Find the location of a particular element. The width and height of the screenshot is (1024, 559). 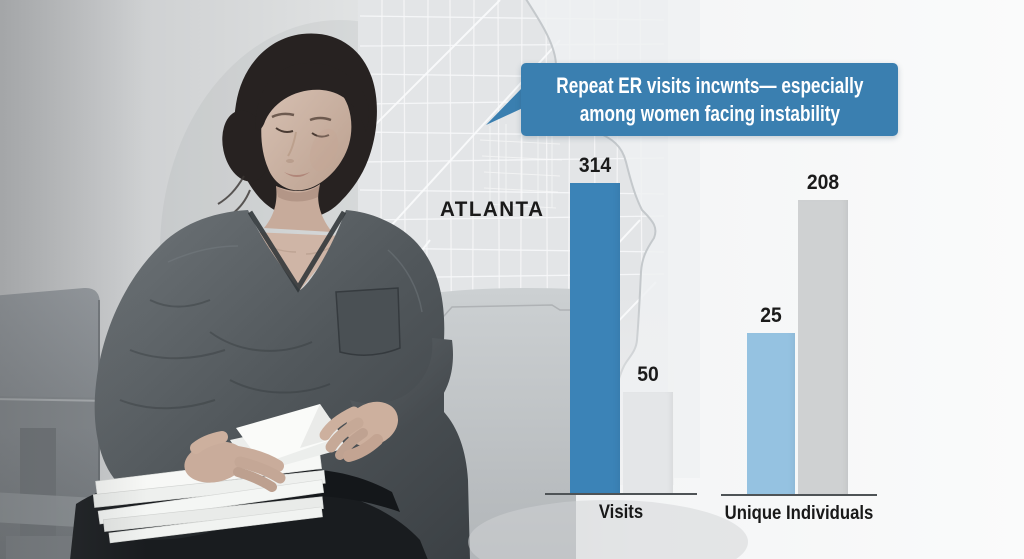

bar-unique-highlight is located at coordinates (771, 414).